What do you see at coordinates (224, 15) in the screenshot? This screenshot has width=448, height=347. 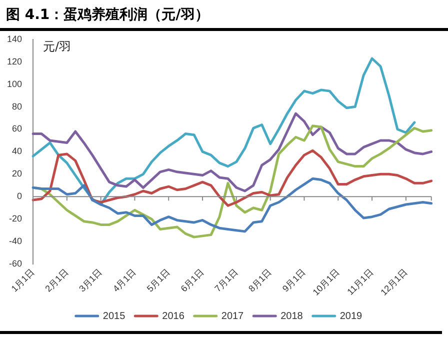 I see `chart-title: 图 4.1：蛋鸡养殖利润（元/羽）` at bounding box center [224, 15].